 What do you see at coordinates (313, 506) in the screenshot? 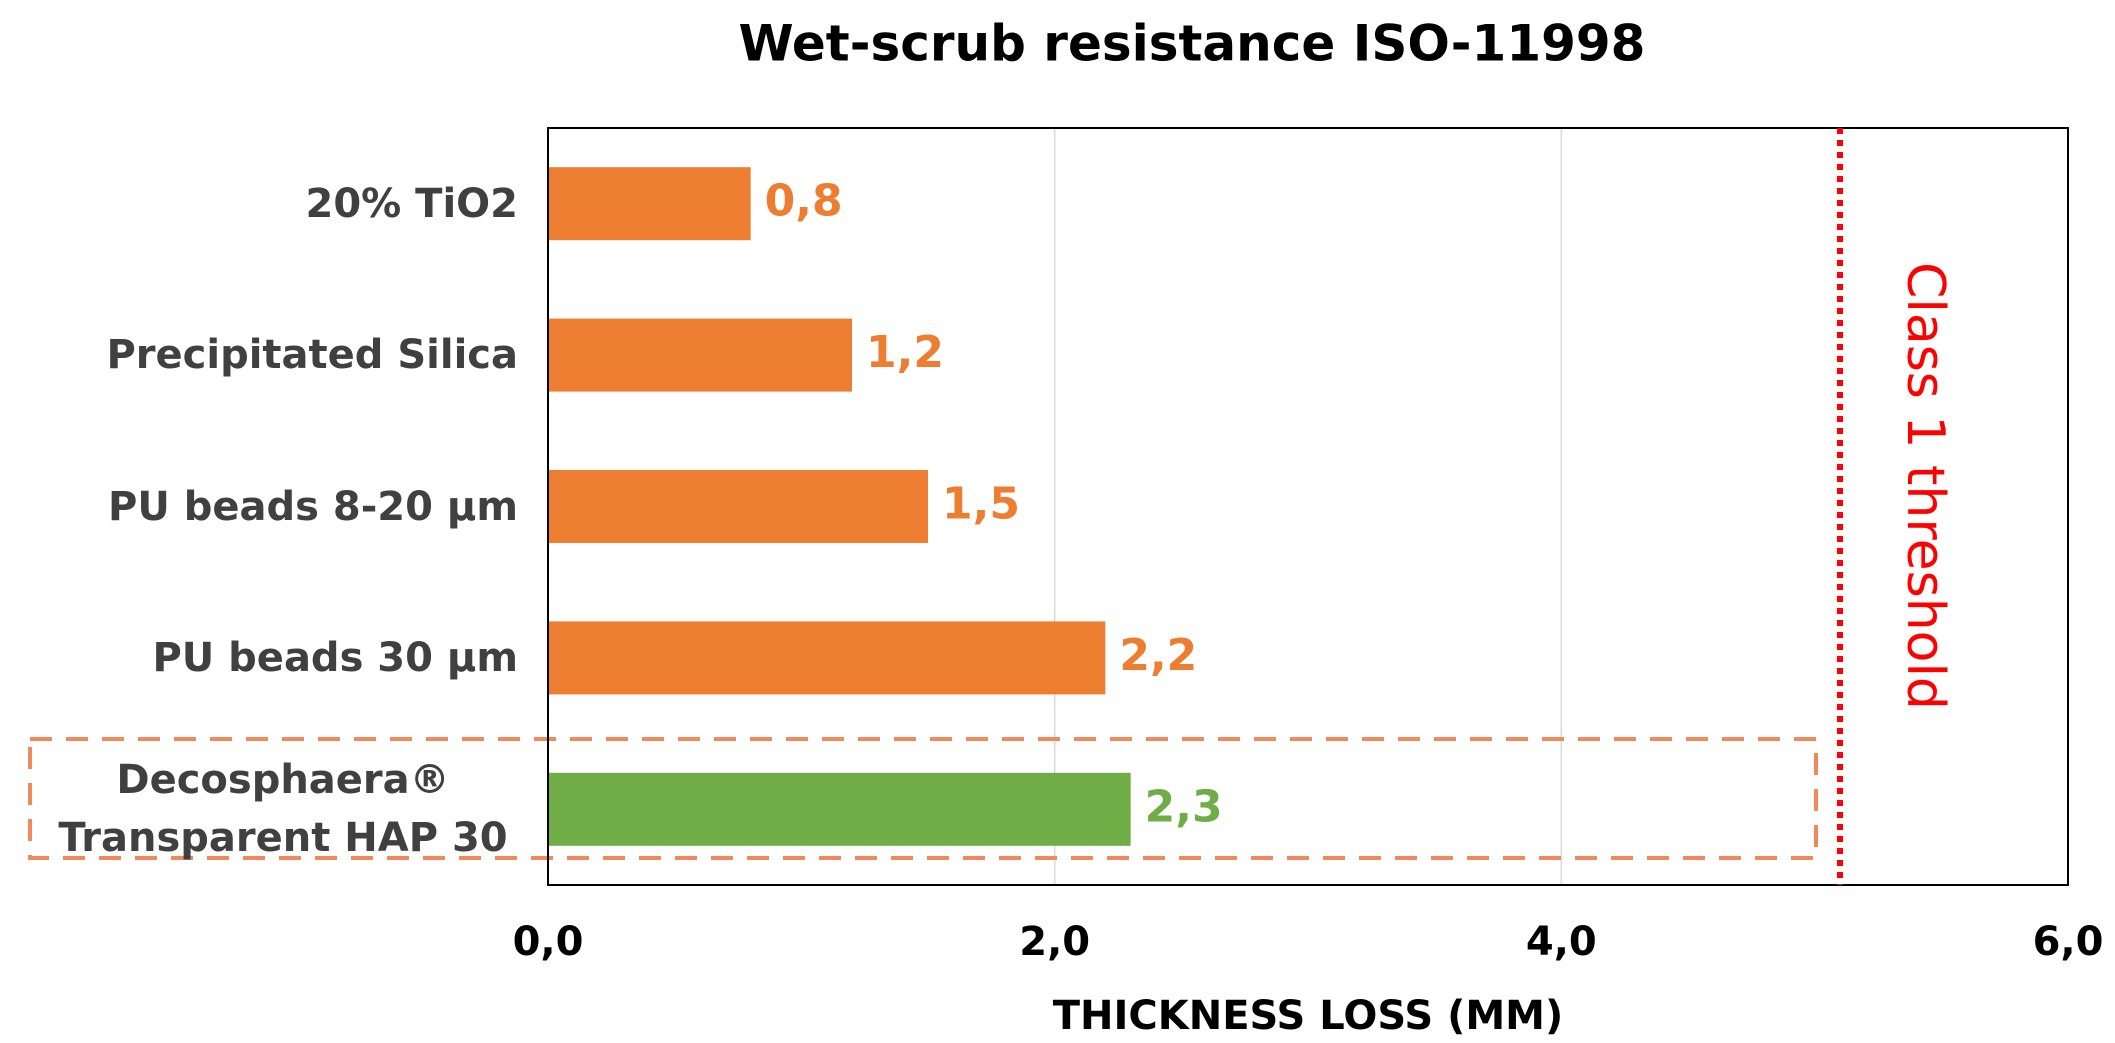
I see `y-tick-label: PU beads 8-20 µm` at bounding box center [313, 506].